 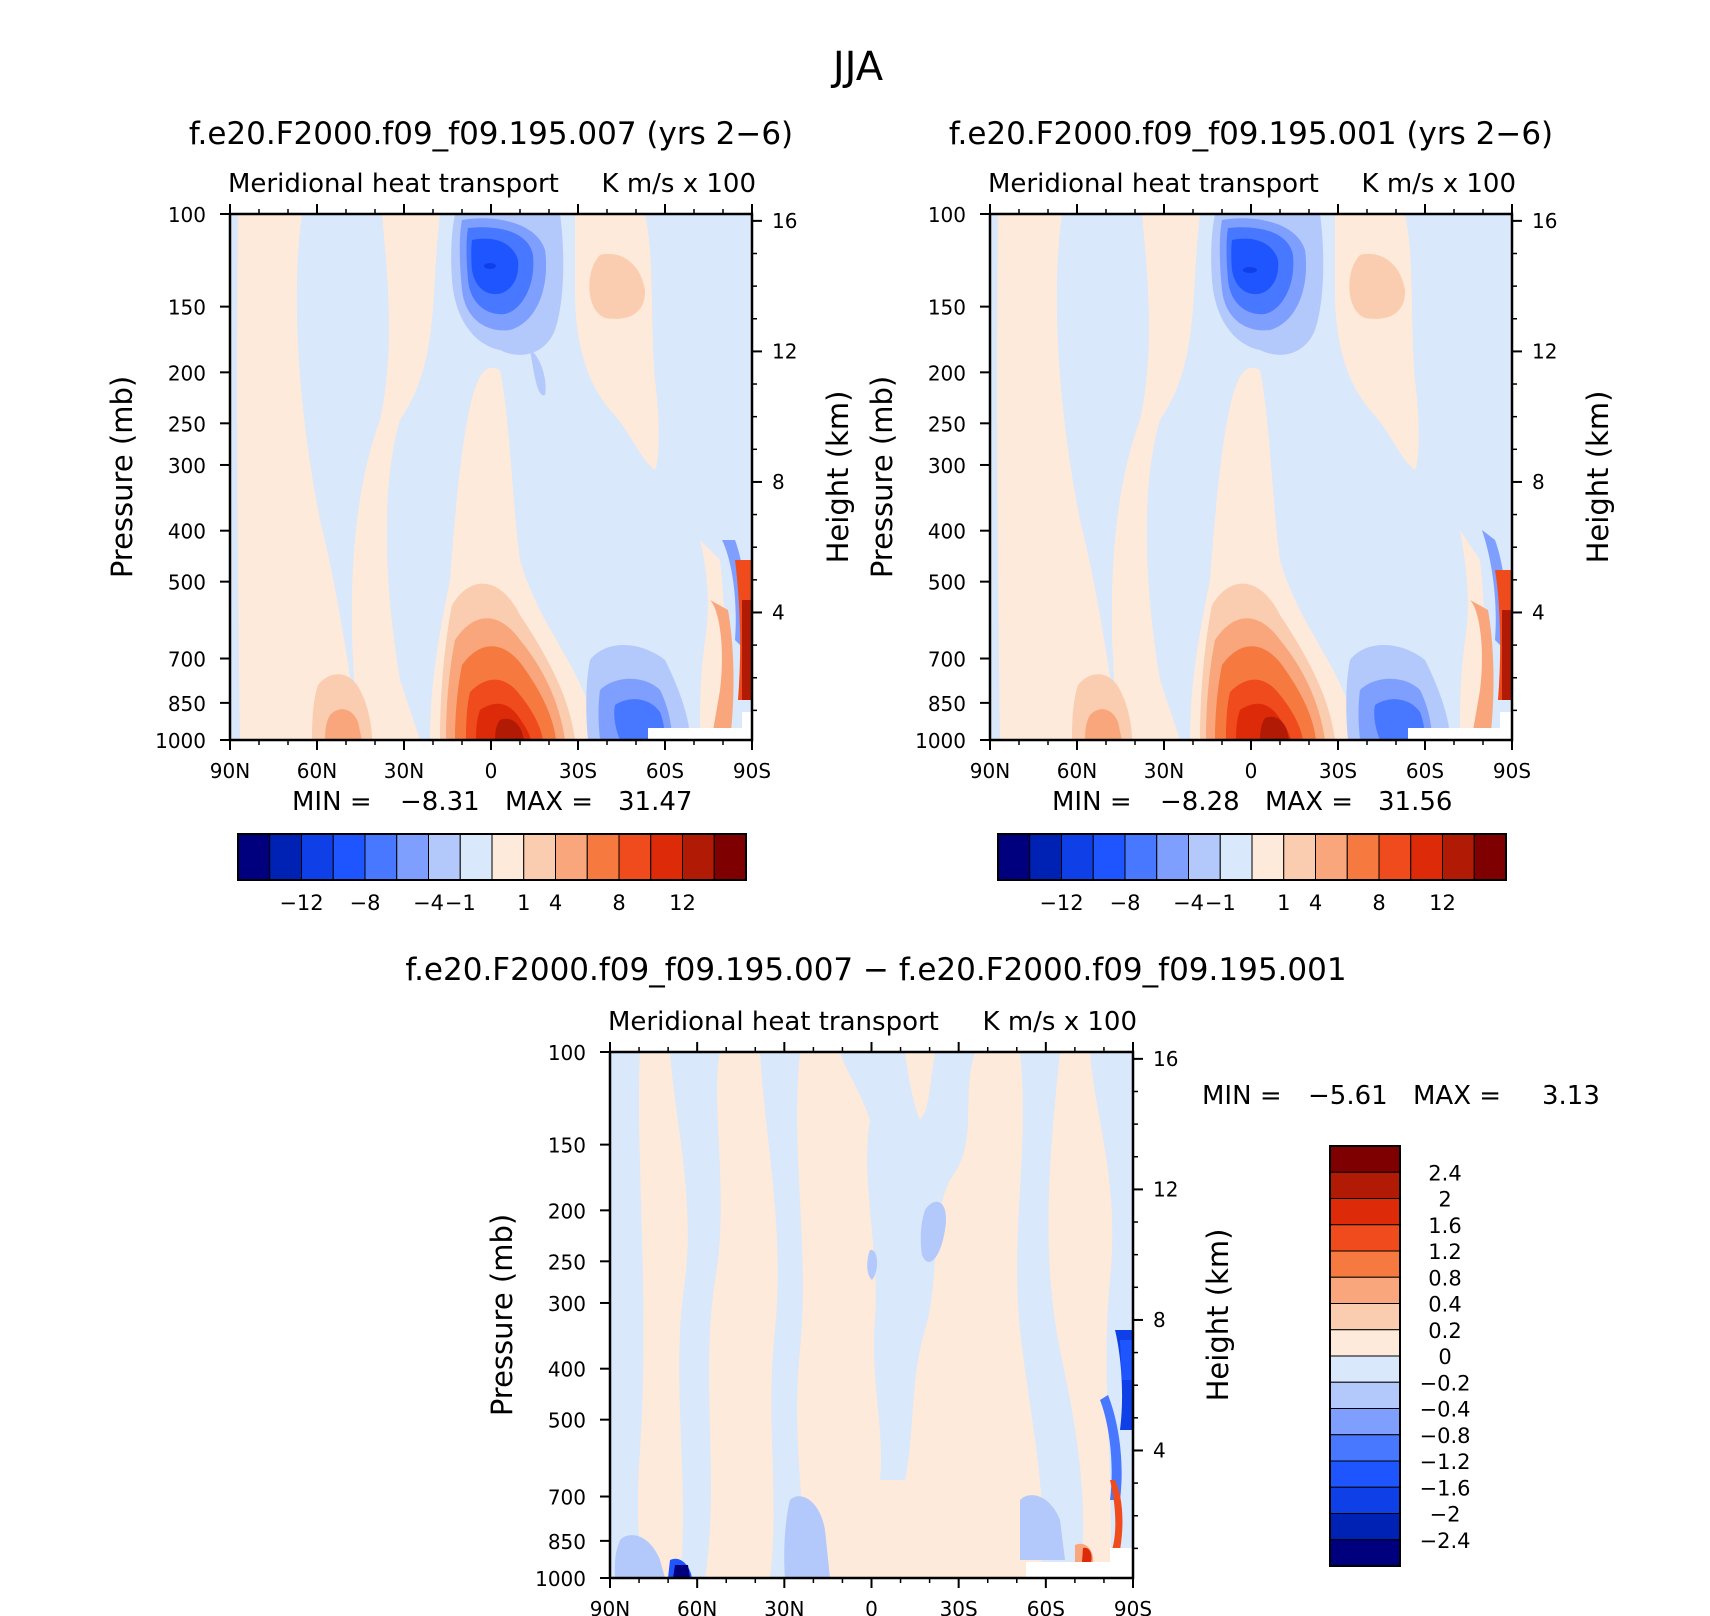 What do you see at coordinates (1445, 1436) in the screenshot?
I see `colorbar-label: −0.8` at bounding box center [1445, 1436].